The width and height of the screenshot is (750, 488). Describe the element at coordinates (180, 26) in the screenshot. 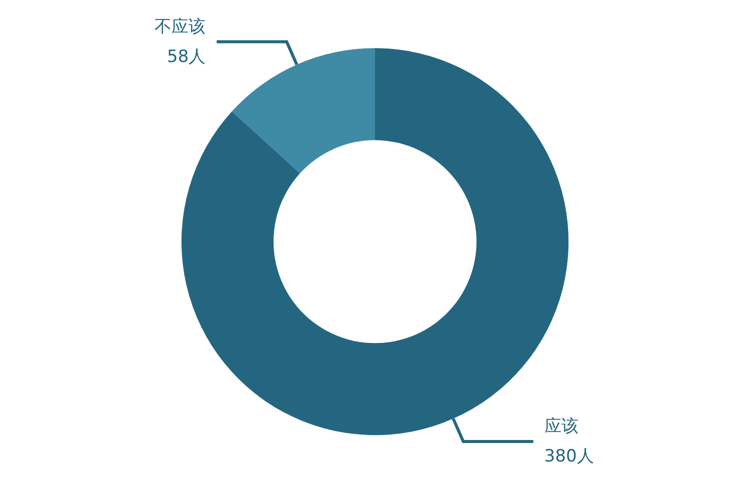

I see `slice-label: 不应该` at that location.